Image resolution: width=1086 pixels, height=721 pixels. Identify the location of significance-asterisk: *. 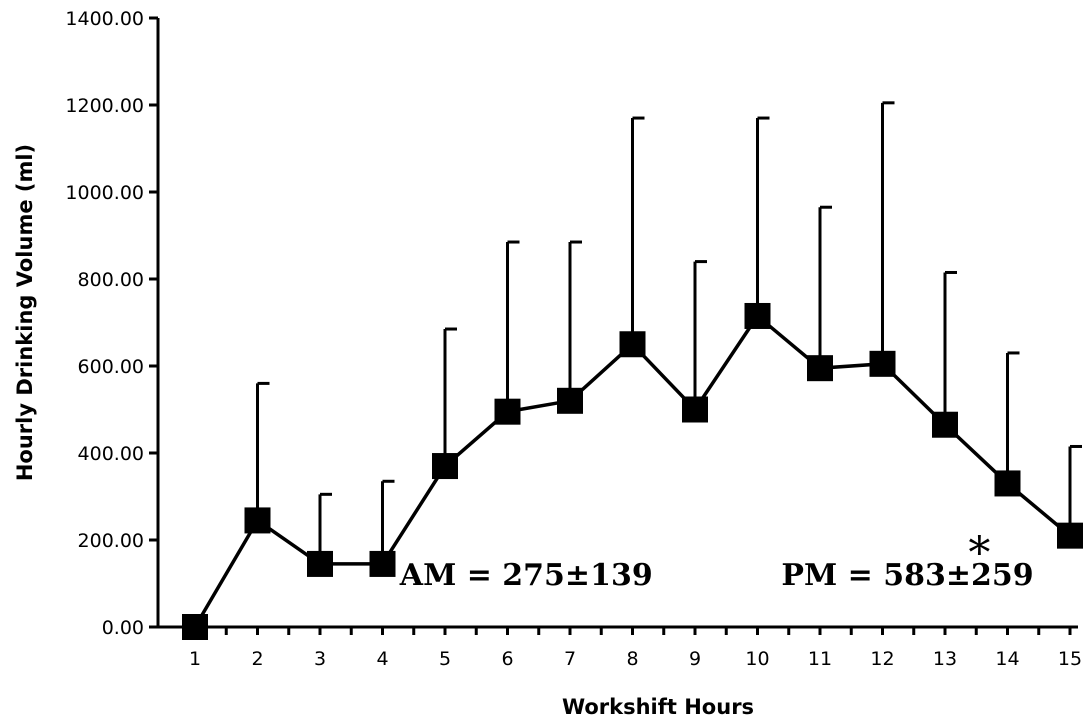
(979, 553).